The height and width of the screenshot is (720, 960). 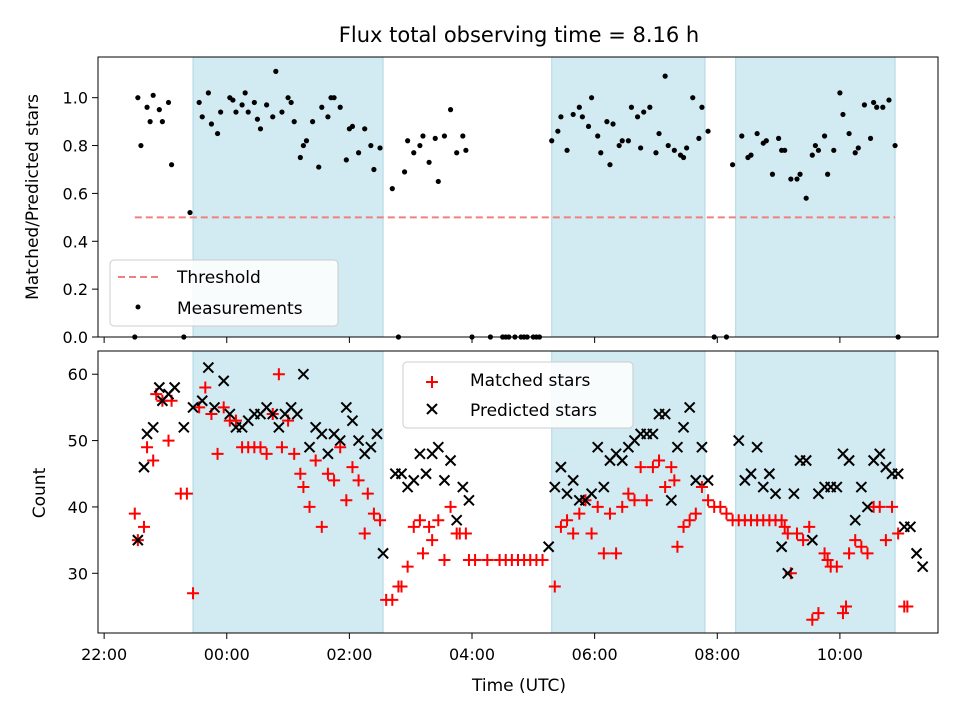 What do you see at coordinates (75, 241) in the screenshot?
I see `top-ytick-label: 0.4` at bounding box center [75, 241].